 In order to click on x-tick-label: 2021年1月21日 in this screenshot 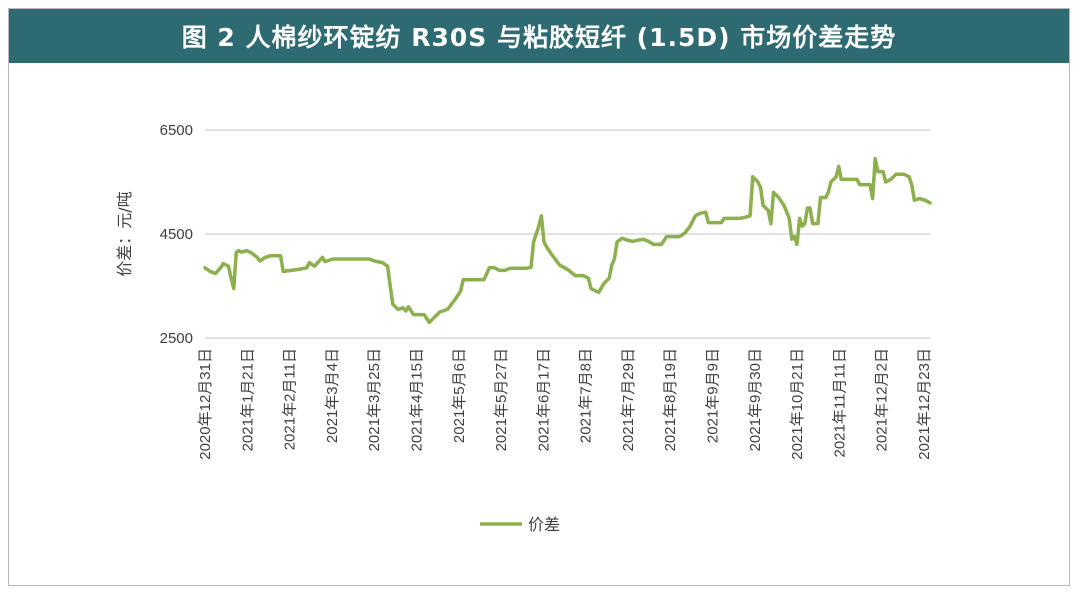, I will do `click(247, 399)`.